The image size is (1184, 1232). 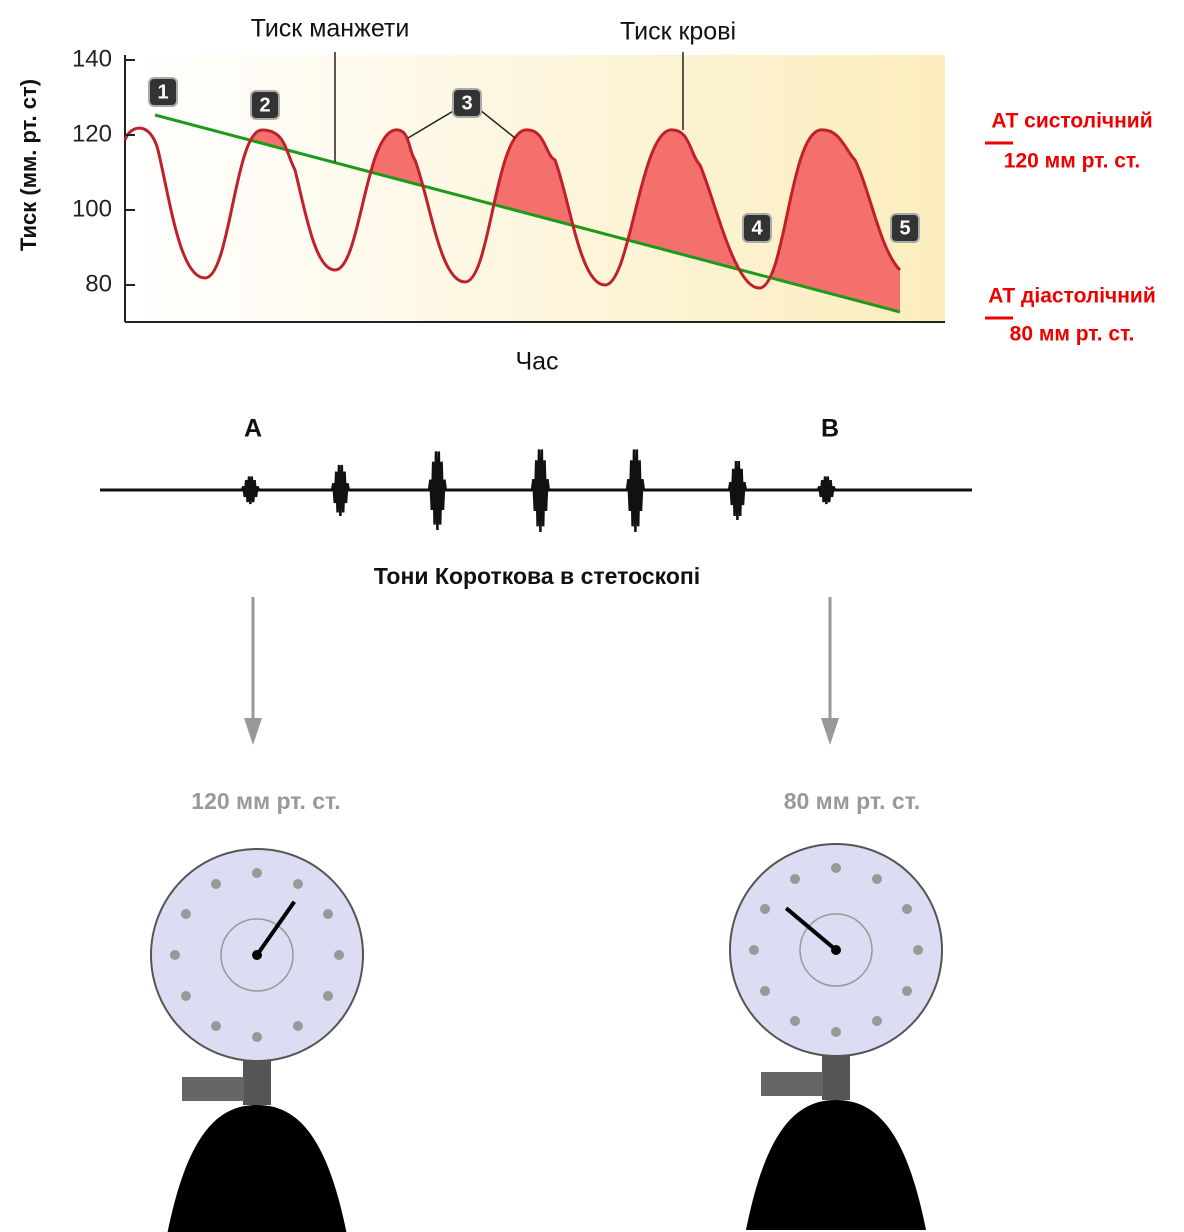 I want to click on marker-badge: 3, so click(x=467, y=103).